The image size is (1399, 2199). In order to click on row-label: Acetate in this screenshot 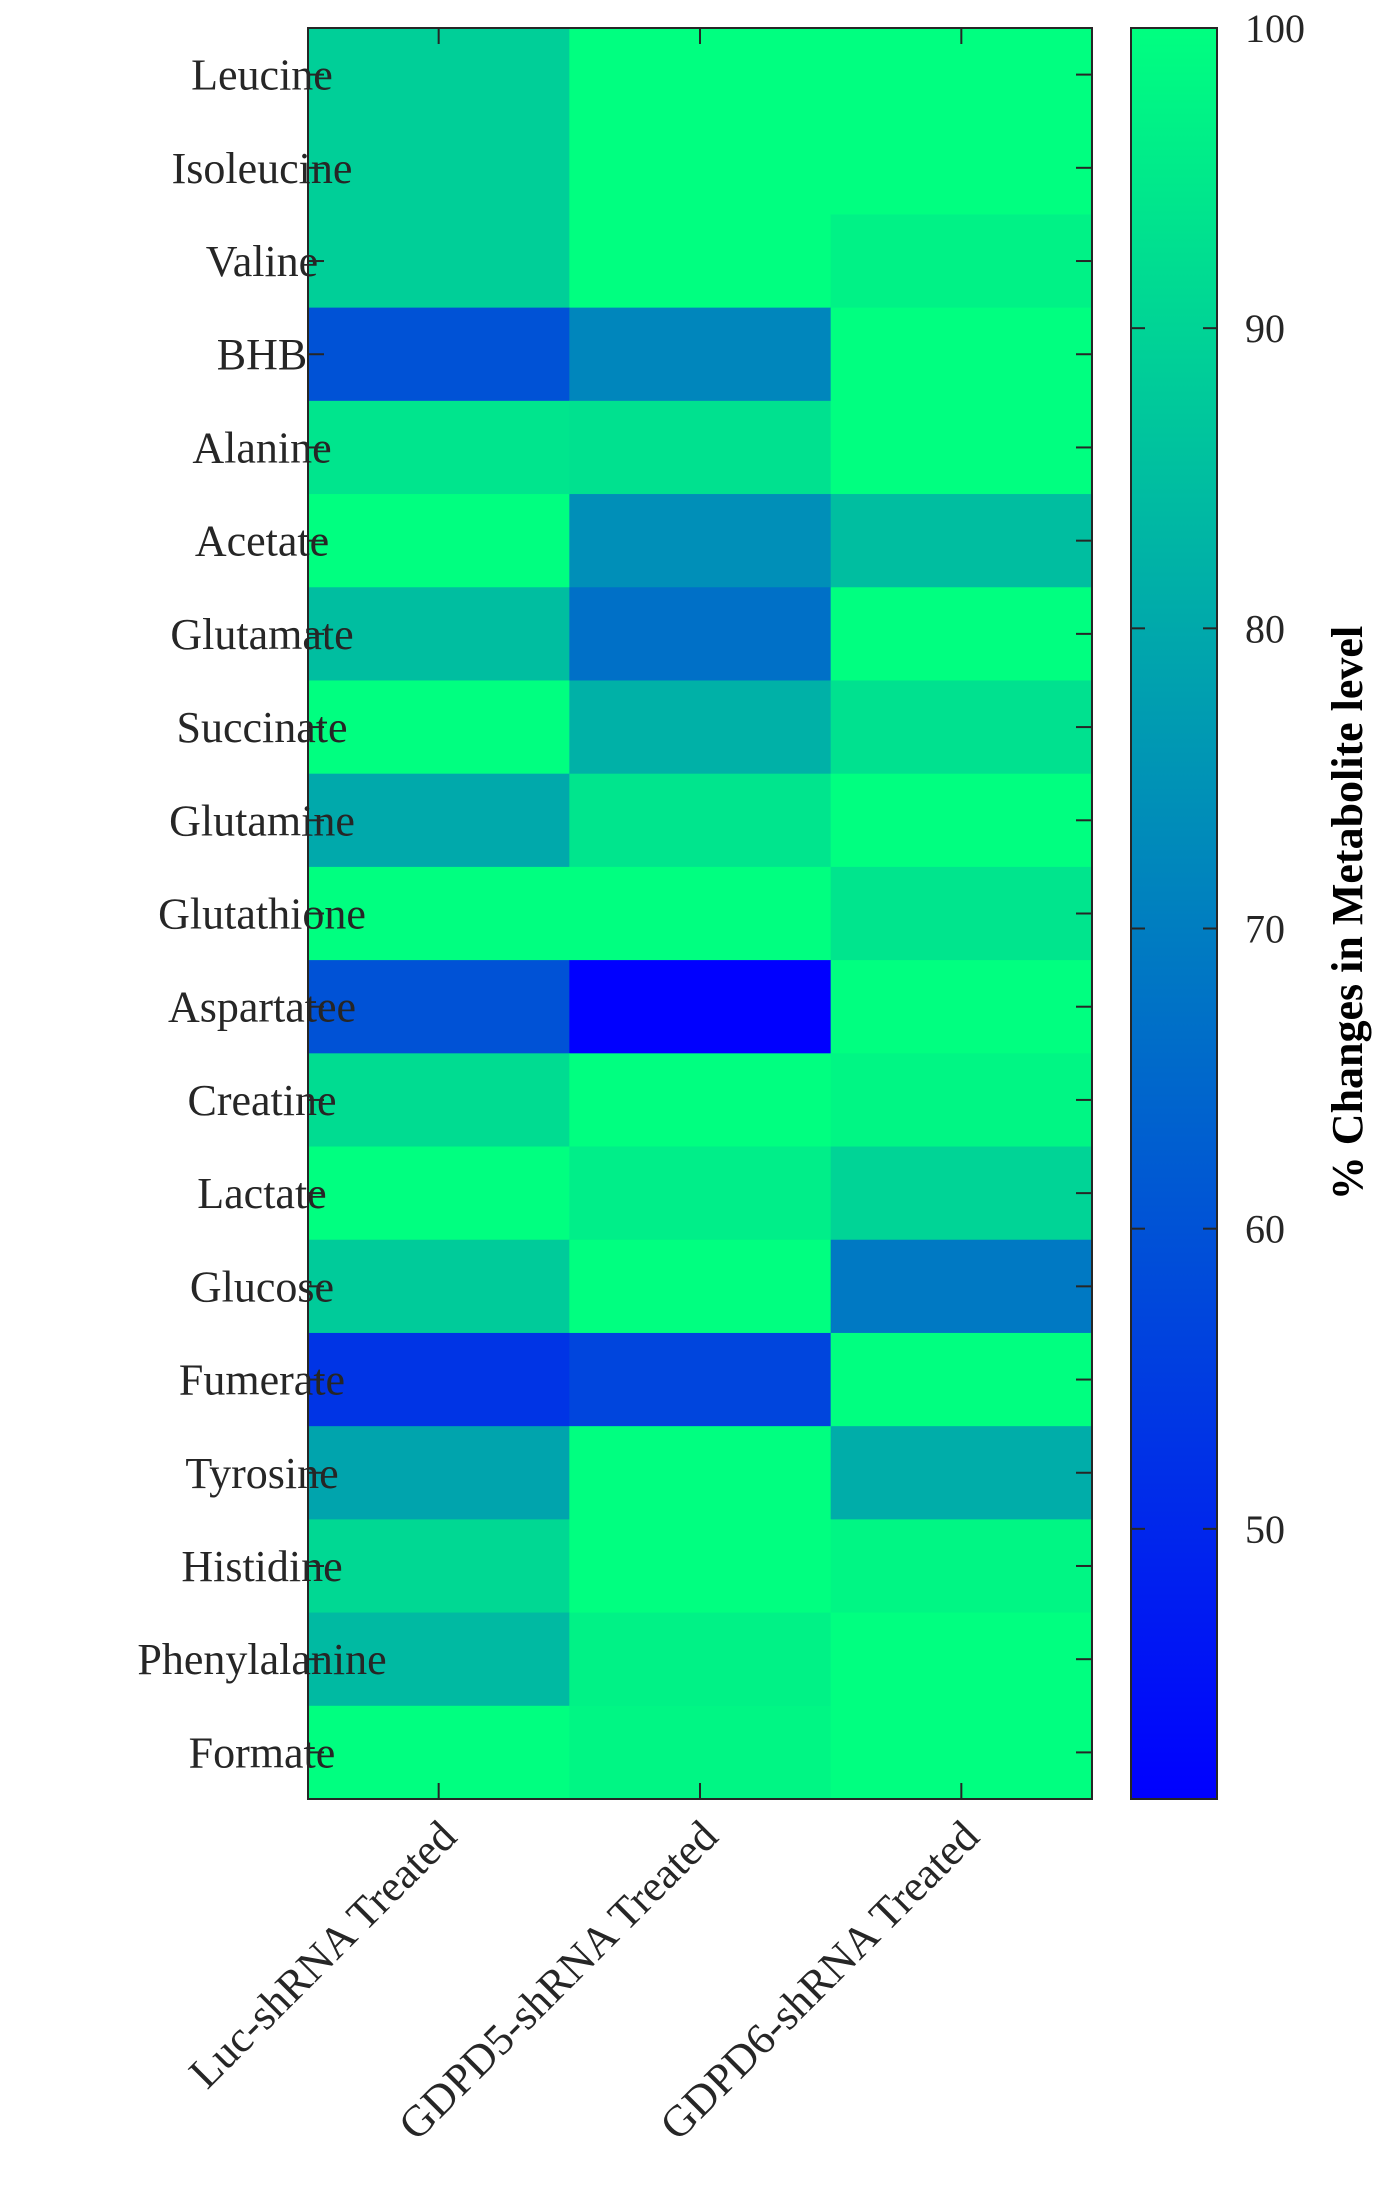, I will do `click(262, 541)`.